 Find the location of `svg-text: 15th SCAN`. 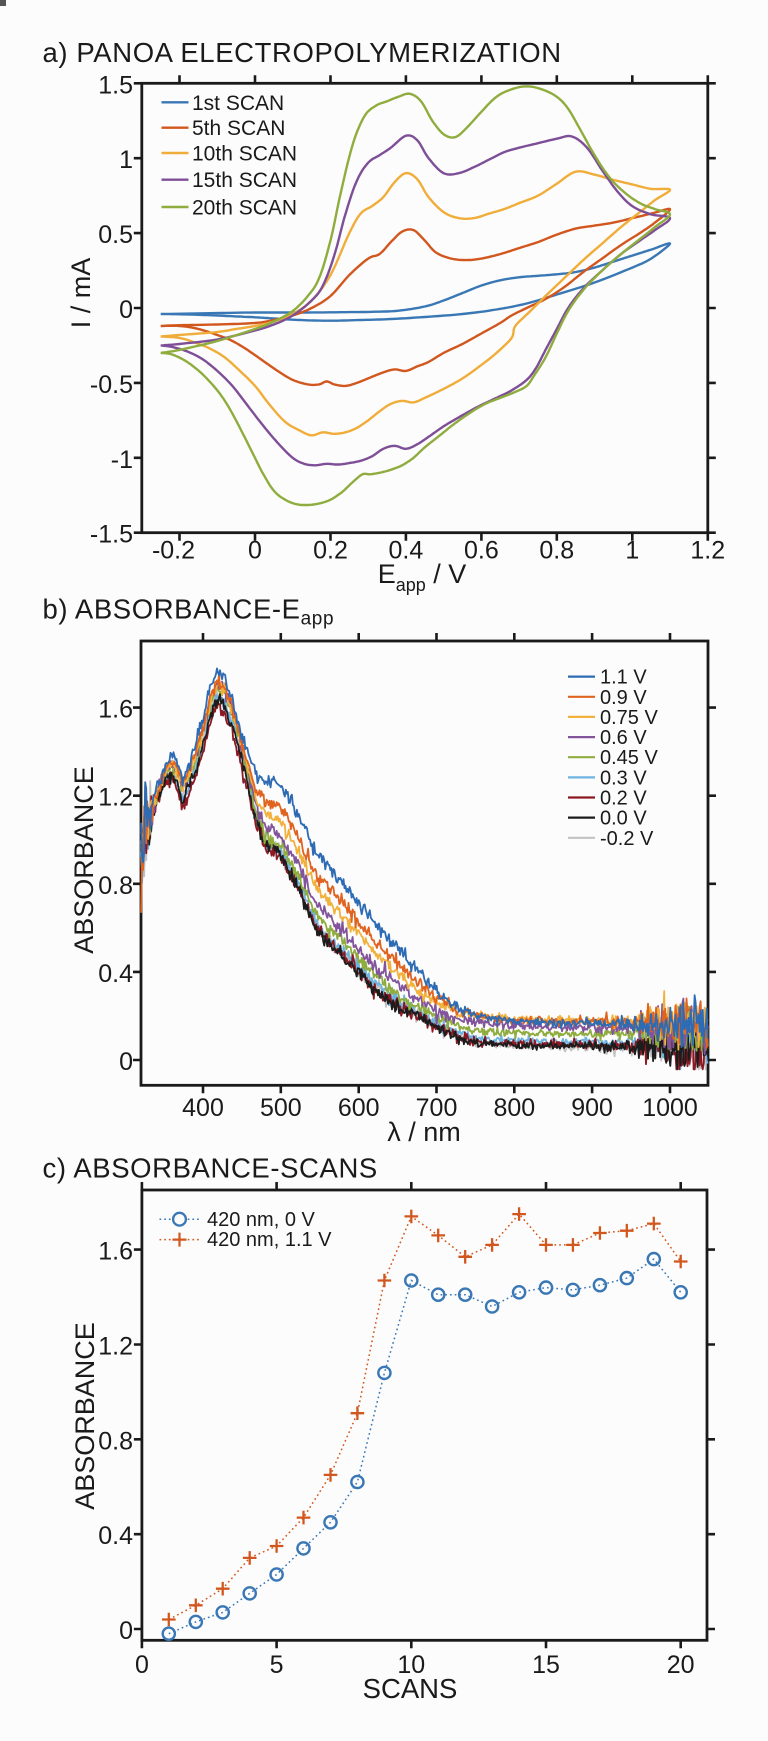

svg-text: 15th SCAN is located at coordinates (244, 180).